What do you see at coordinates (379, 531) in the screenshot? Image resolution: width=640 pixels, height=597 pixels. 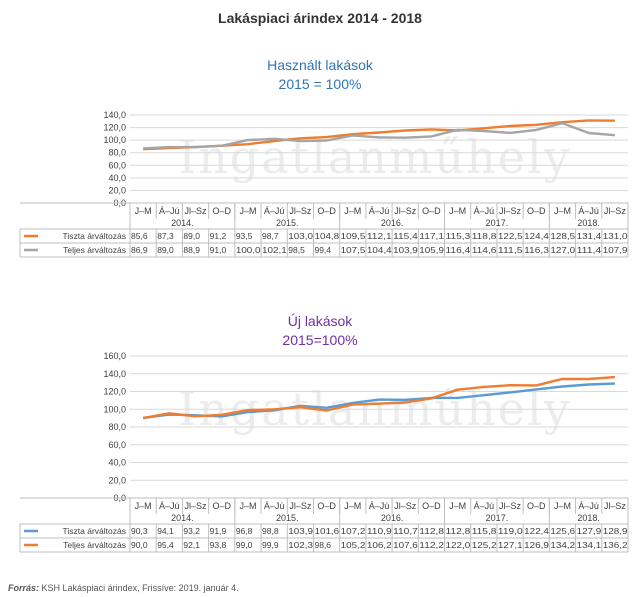 I see `data-label: 110,9` at bounding box center [379, 531].